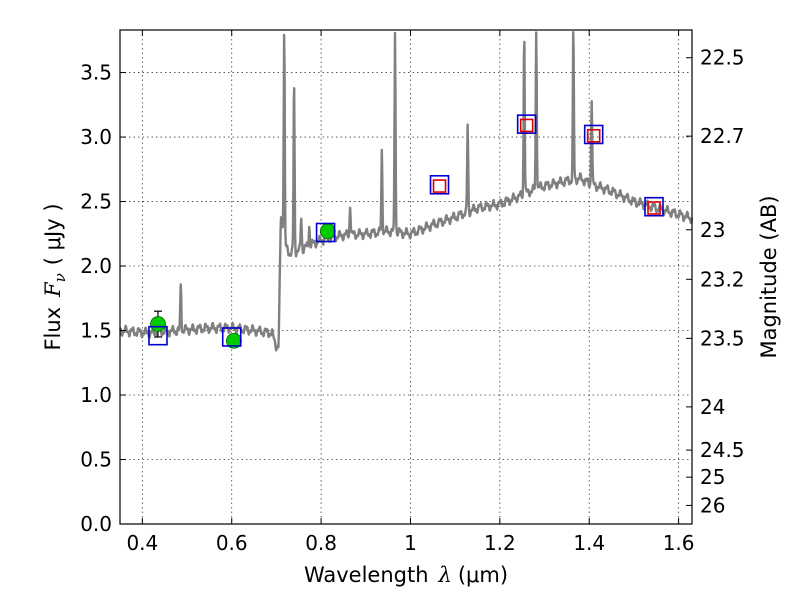 This screenshot has height=600, width=800. What do you see at coordinates (712, 230) in the screenshot?
I see `y2-tick-label: 23` at bounding box center [712, 230].